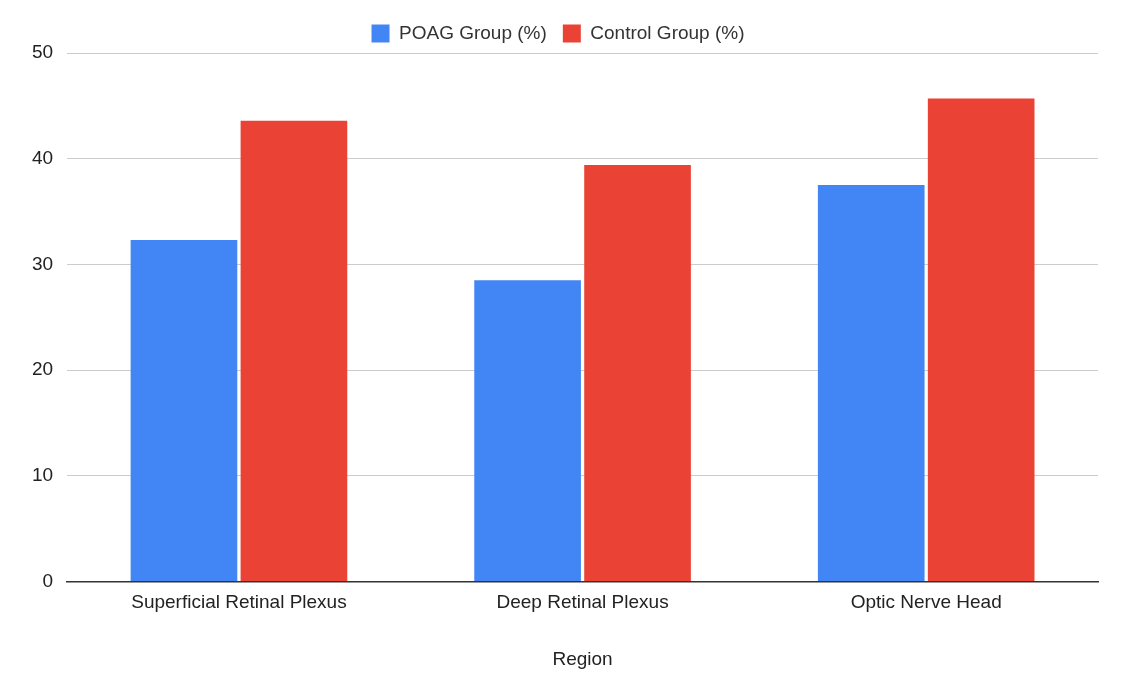 This screenshot has height=683, width=1126. Describe the element at coordinates (926, 602) in the screenshot. I see `x-tick-label: Optic Nerve Head` at that location.